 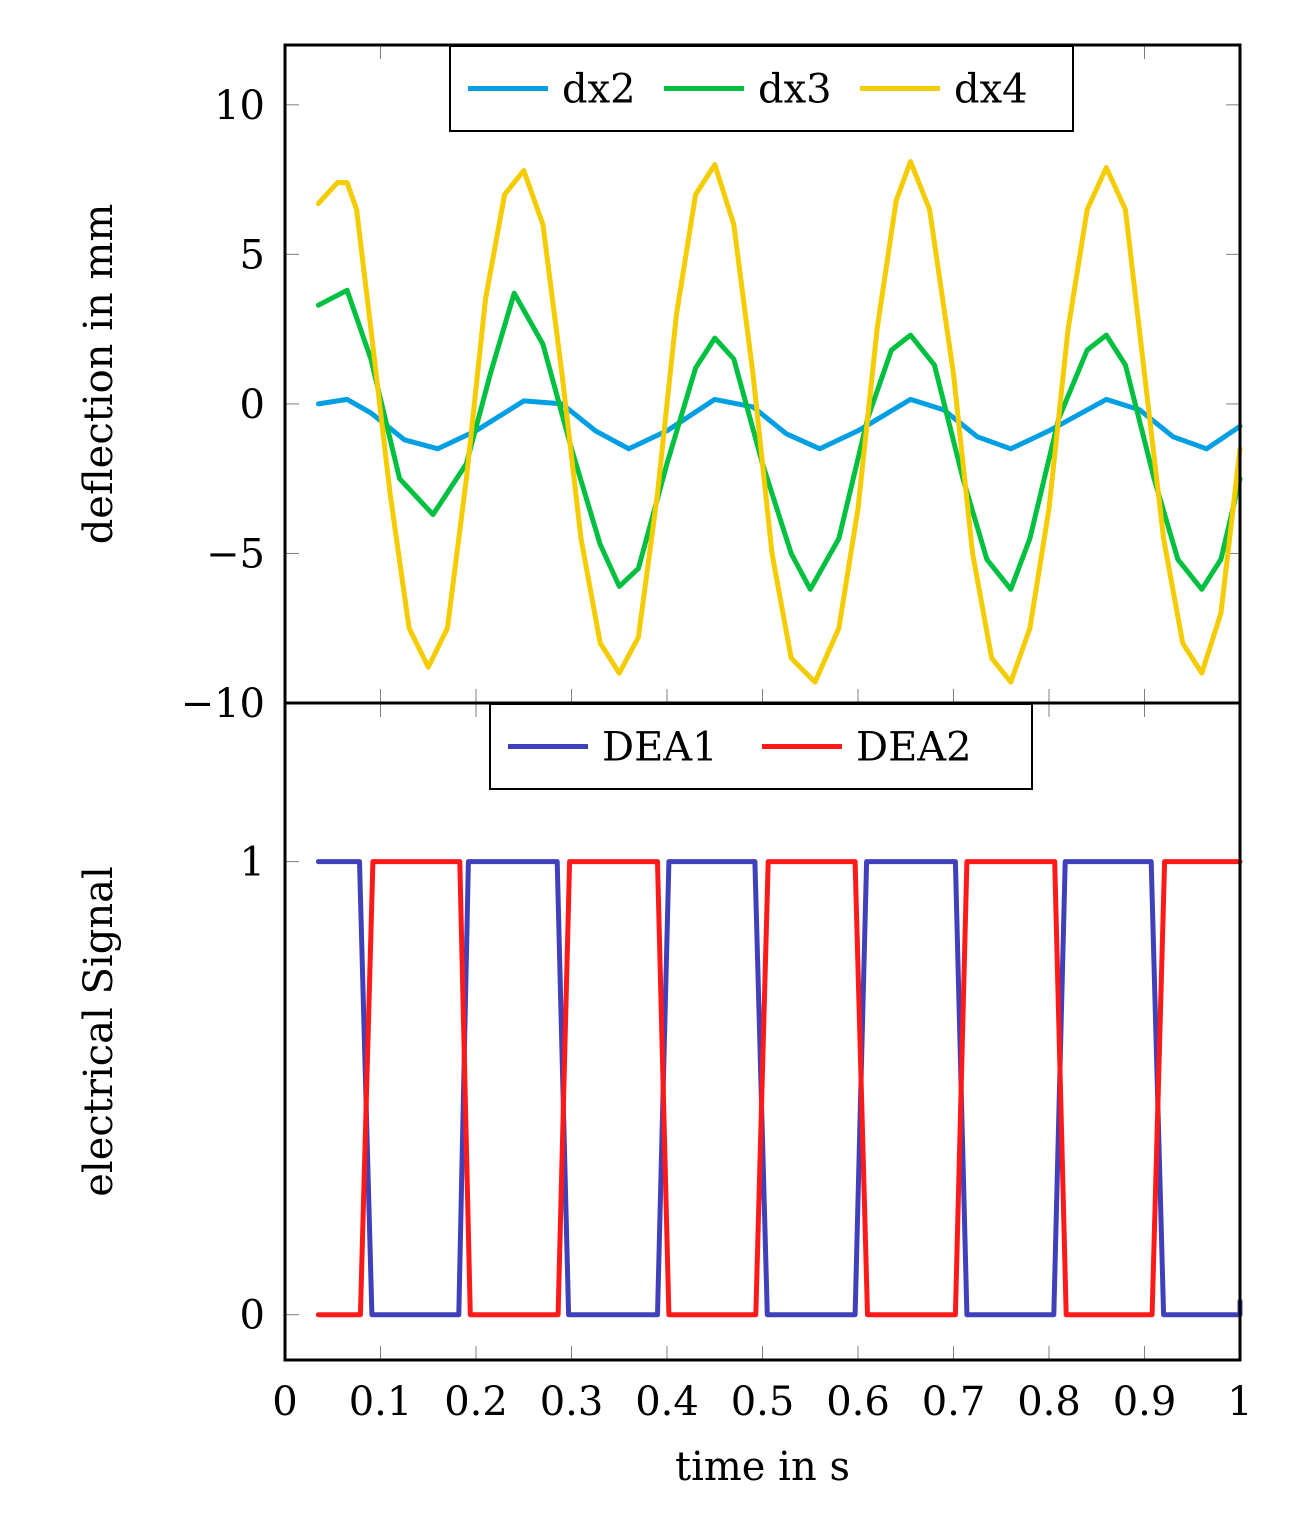 What do you see at coordinates (1239, 1402) in the screenshot?
I see `xtick-label-10: 1` at bounding box center [1239, 1402].